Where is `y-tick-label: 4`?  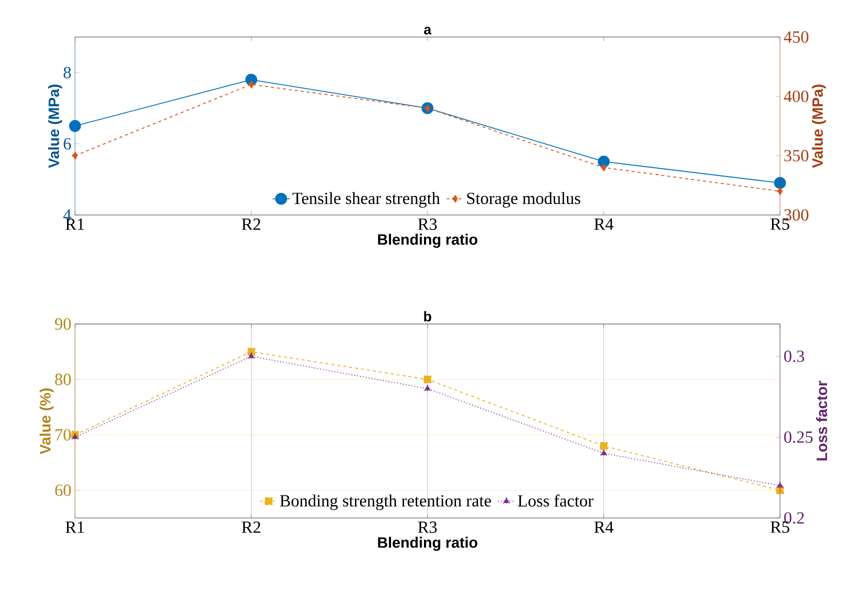
y-tick-label: 4 is located at coordinates (67, 215).